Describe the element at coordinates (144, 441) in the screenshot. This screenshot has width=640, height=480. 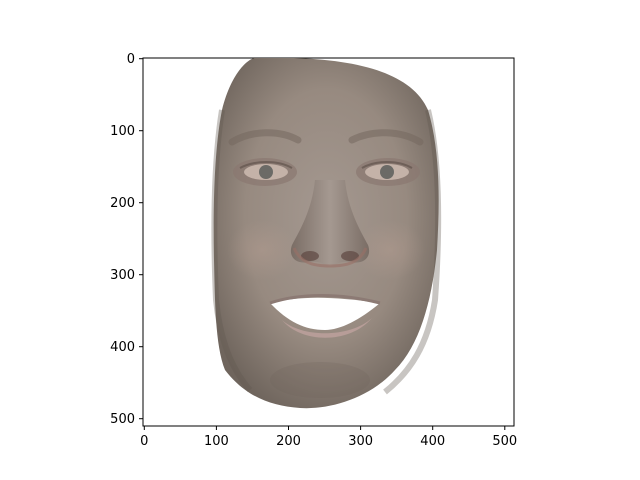
I see `x-tick-label: 0` at that location.